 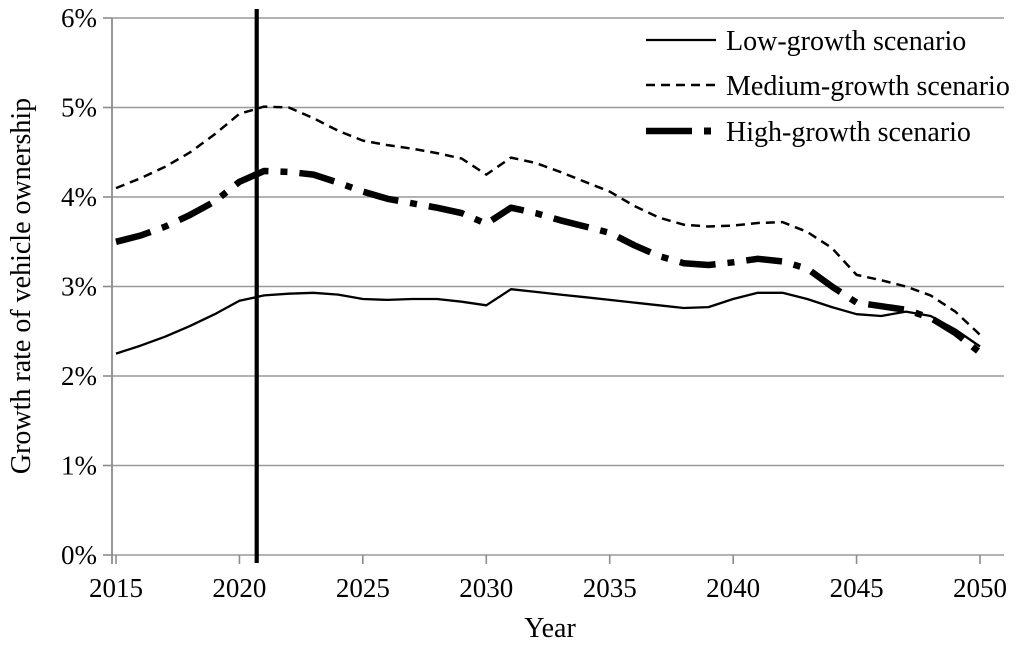 What do you see at coordinates (610, 588) in the screenshot?
I see `x-tick-label-2035: 2035` at bounding box center [610, 588].